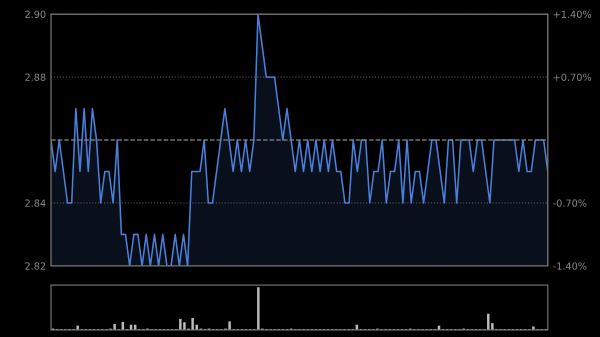 The width and height of the screenshot is (600, 337). I want to click on y-tick-label: 2.82, so click(35, 266).